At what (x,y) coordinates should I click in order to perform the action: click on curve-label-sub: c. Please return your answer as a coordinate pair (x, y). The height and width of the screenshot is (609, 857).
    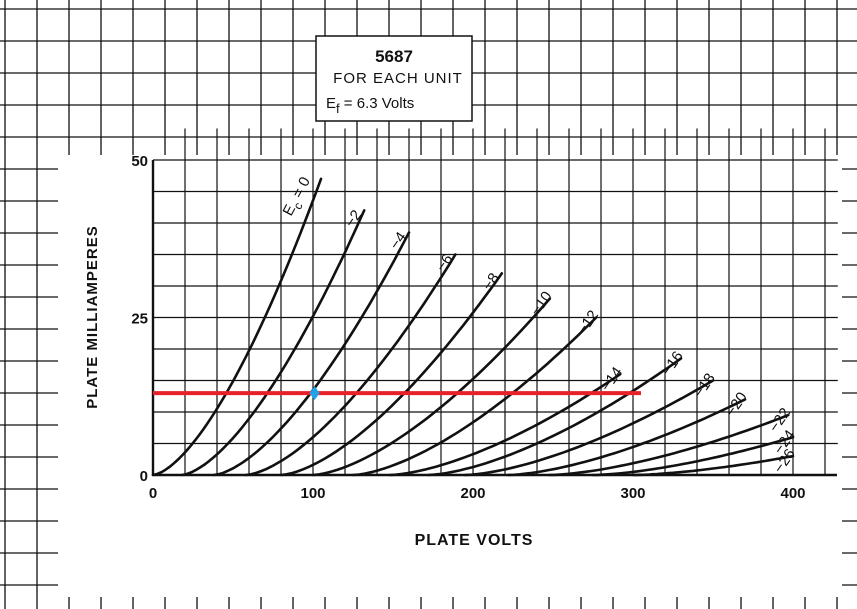
    Looking at the image, I should click on (297, 206).